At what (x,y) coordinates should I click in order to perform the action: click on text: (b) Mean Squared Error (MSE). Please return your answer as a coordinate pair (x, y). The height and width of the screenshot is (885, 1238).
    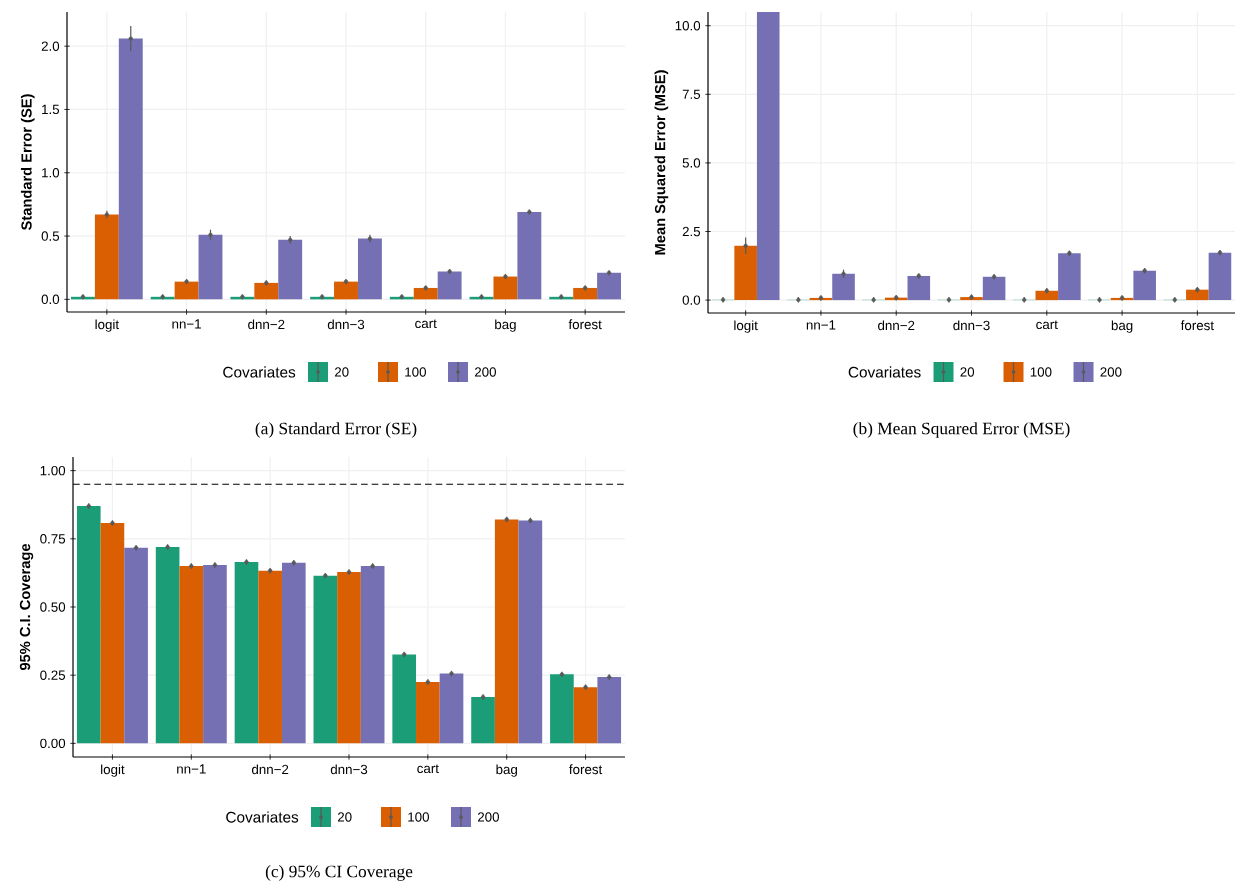
    Looking at the image, I should click on (961, 429).